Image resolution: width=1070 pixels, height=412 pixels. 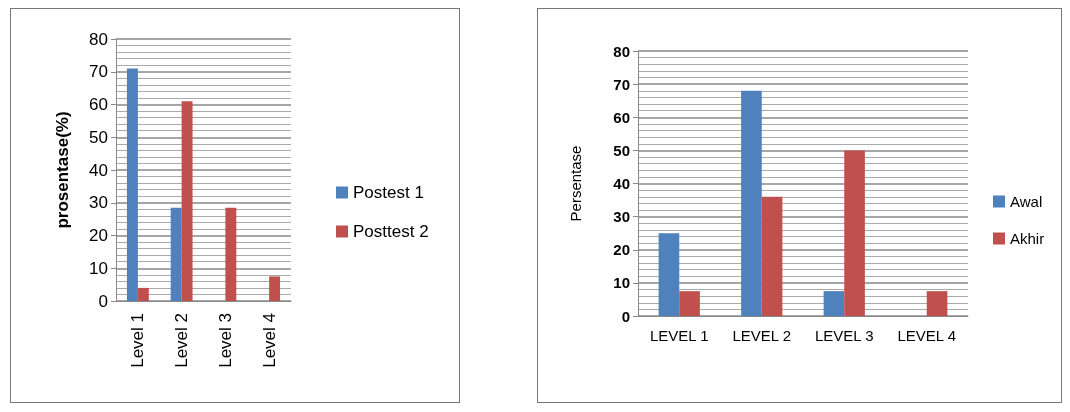 What do you see at coordinates (927, 335) in the screenshot?
I see `x-tick-label: LEVEL 4` at bounding box center [927, 335].